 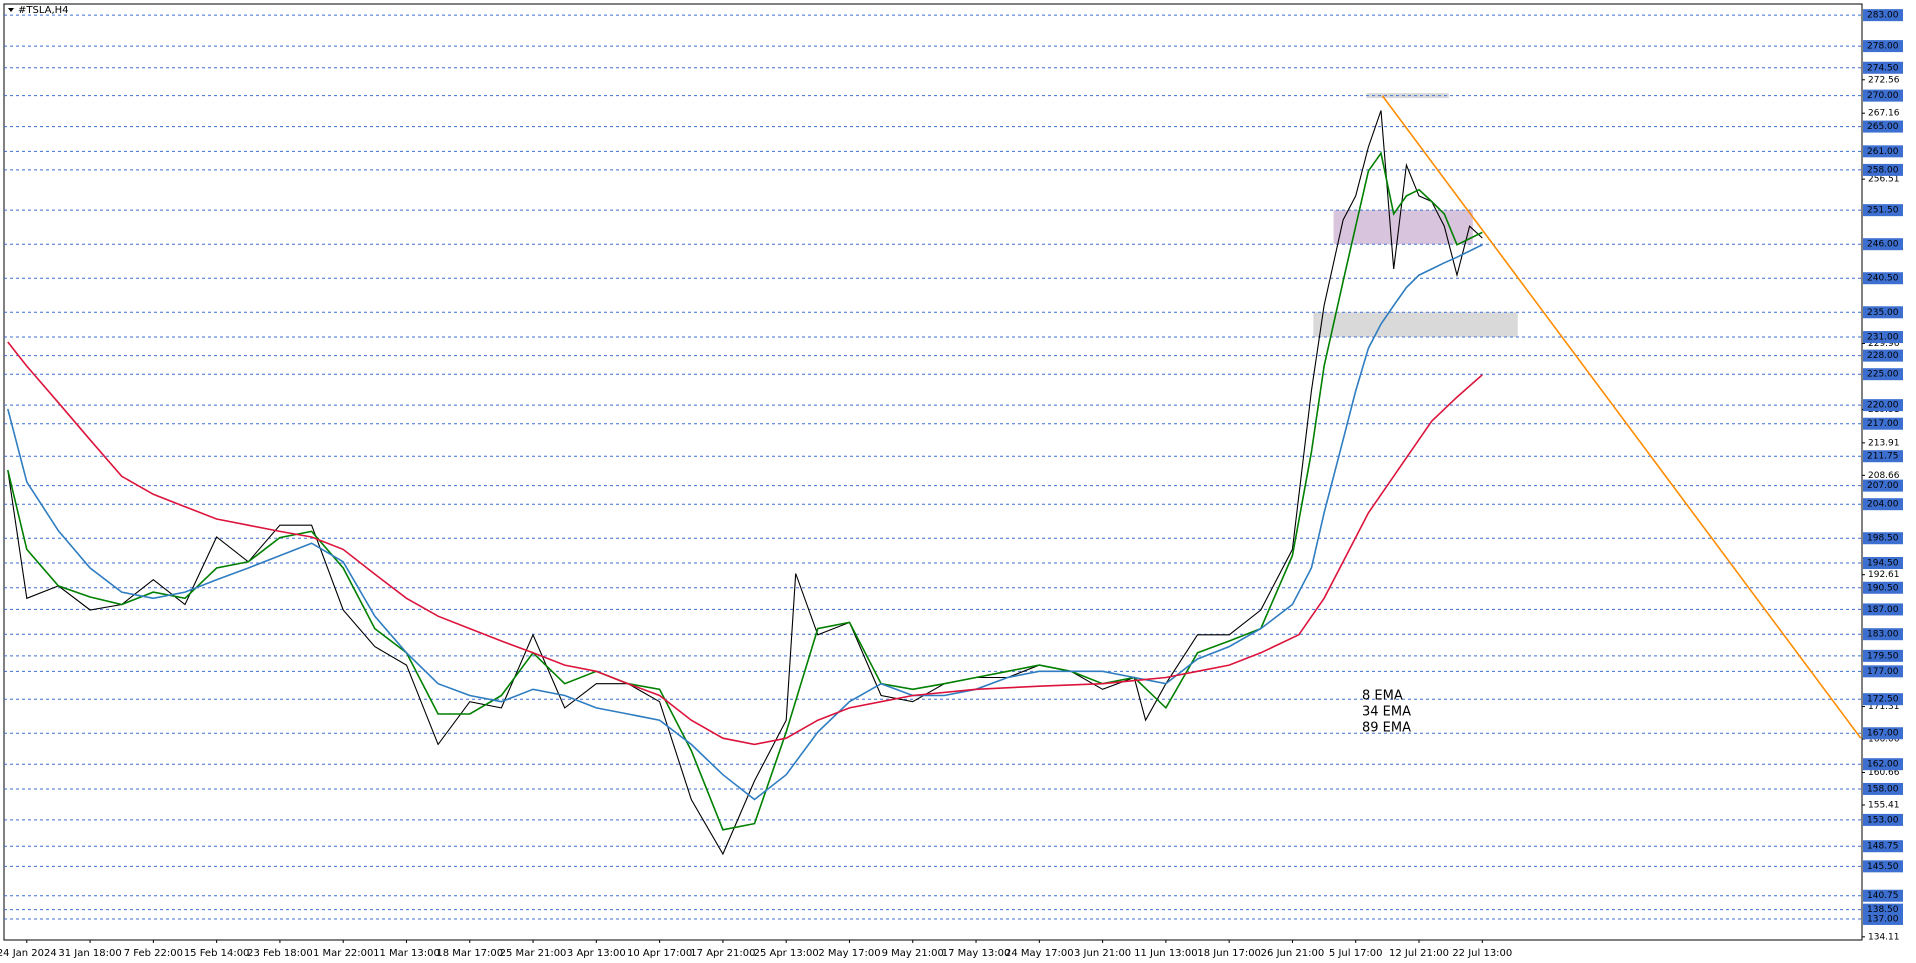 I want to click on level-label: 220.00, so click(x=1883, y=406).